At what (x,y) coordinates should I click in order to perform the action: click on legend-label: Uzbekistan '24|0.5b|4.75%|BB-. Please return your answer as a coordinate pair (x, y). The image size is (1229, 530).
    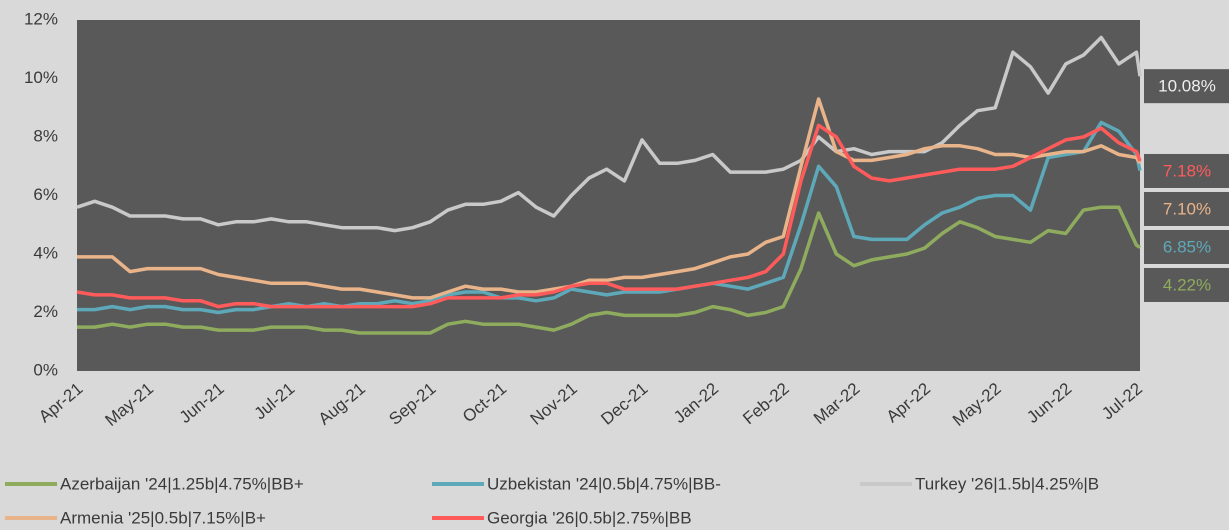
    Looking at the image, I should click on (604, 483).